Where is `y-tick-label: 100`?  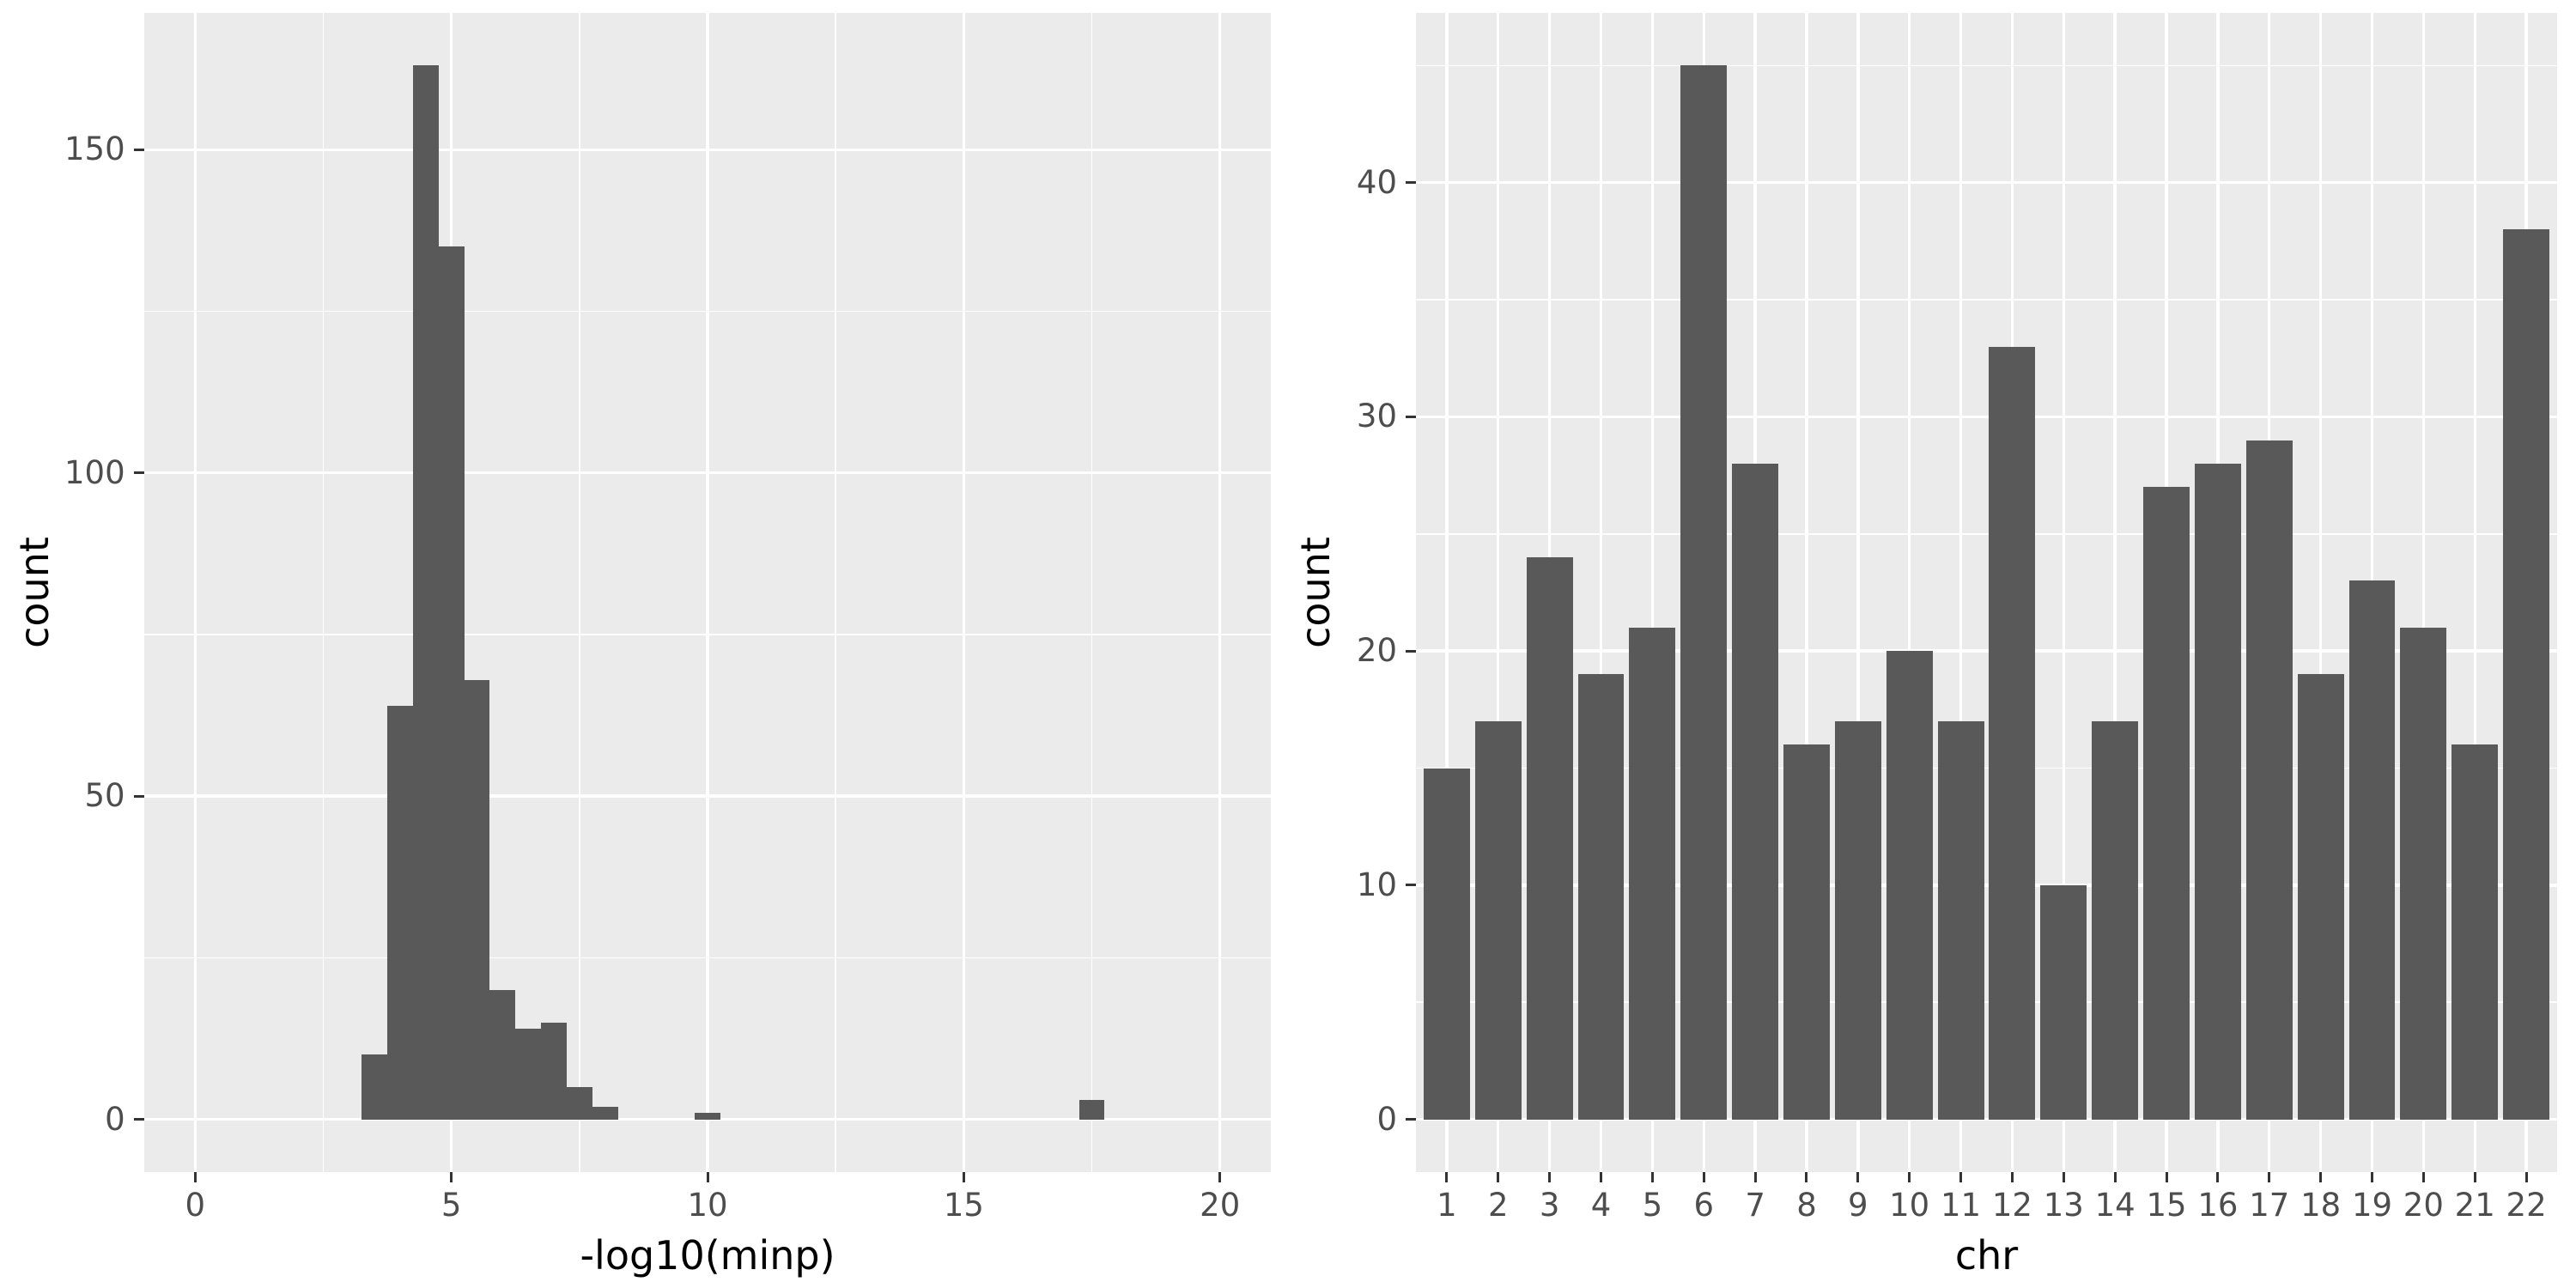 y-tick-label: 100 is located at coordinates (94, 472).